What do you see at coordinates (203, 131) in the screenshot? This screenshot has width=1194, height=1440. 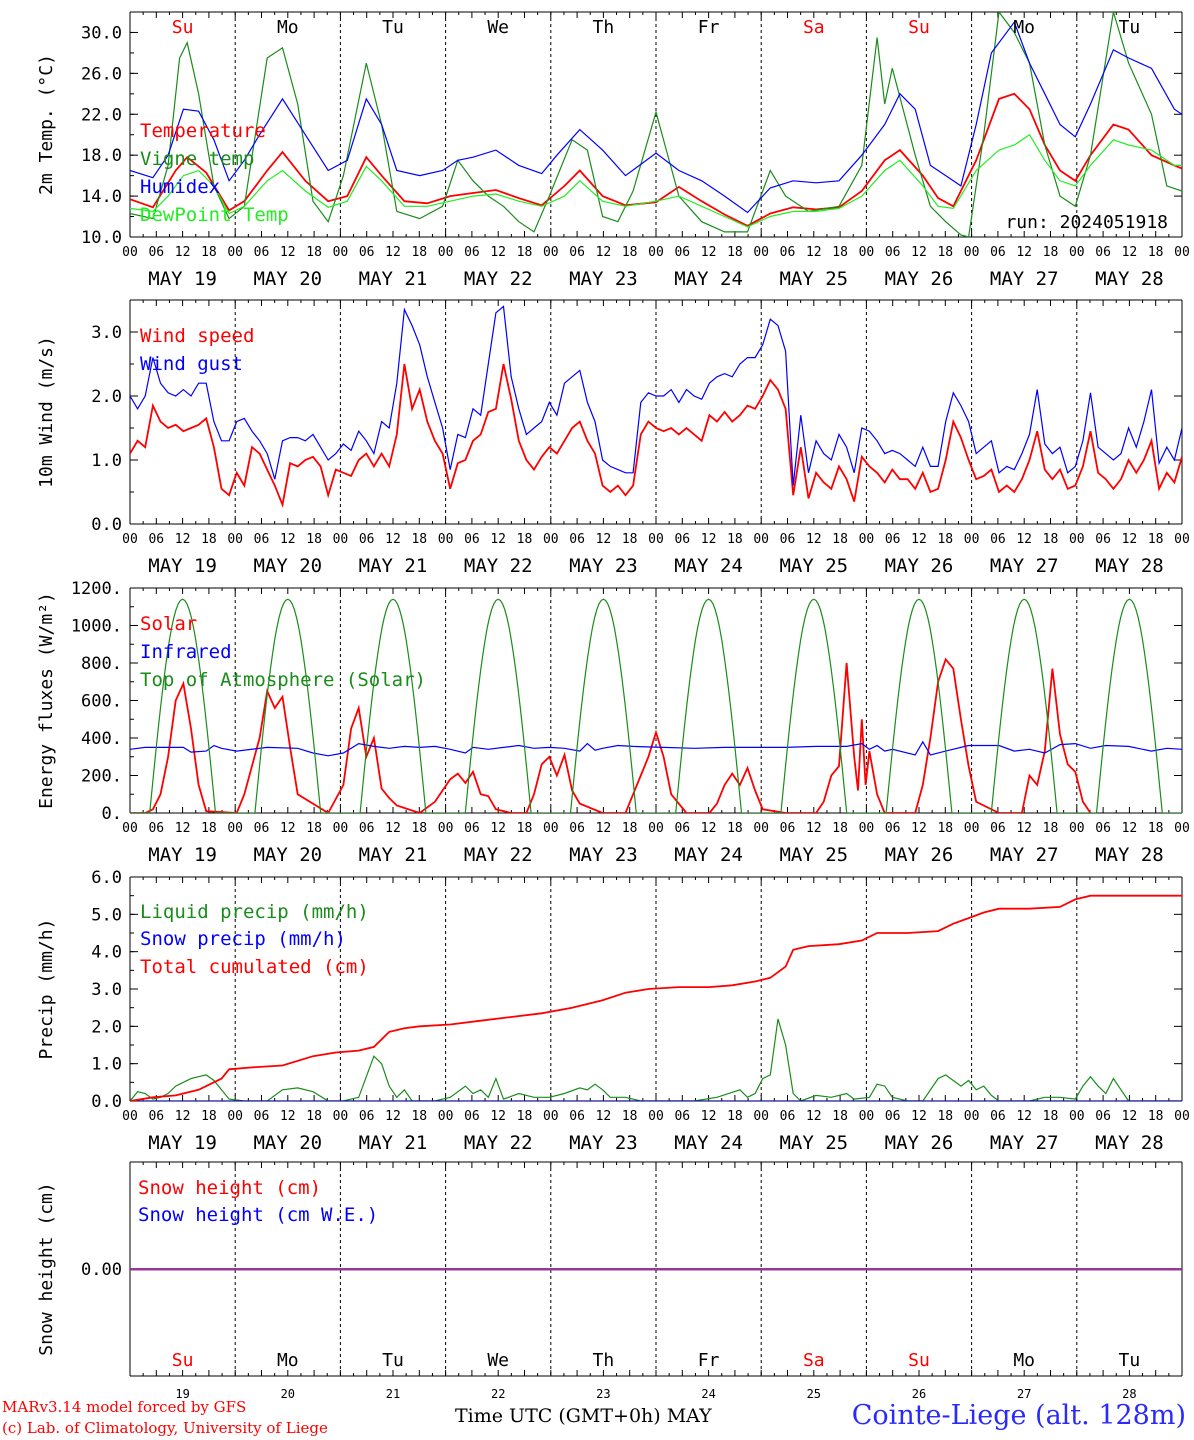 I see `legend-entry: Temperature` at bounding box center [203, 131].